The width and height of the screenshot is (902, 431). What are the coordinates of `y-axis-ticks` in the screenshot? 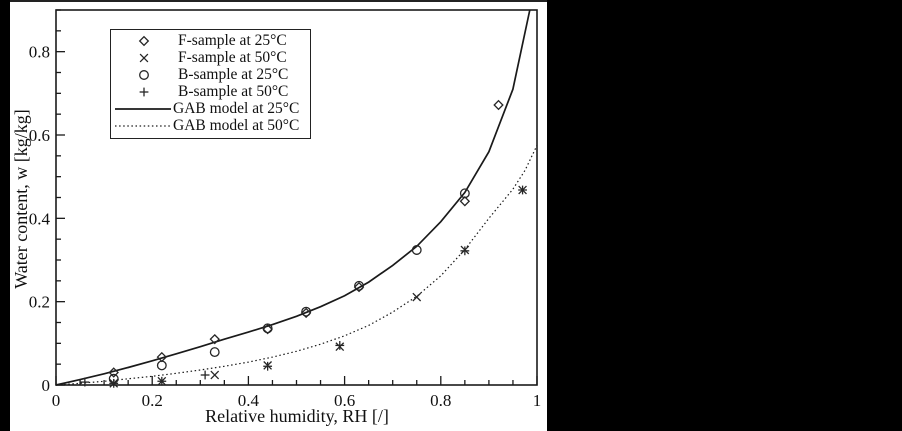 It's located at (60, 197).